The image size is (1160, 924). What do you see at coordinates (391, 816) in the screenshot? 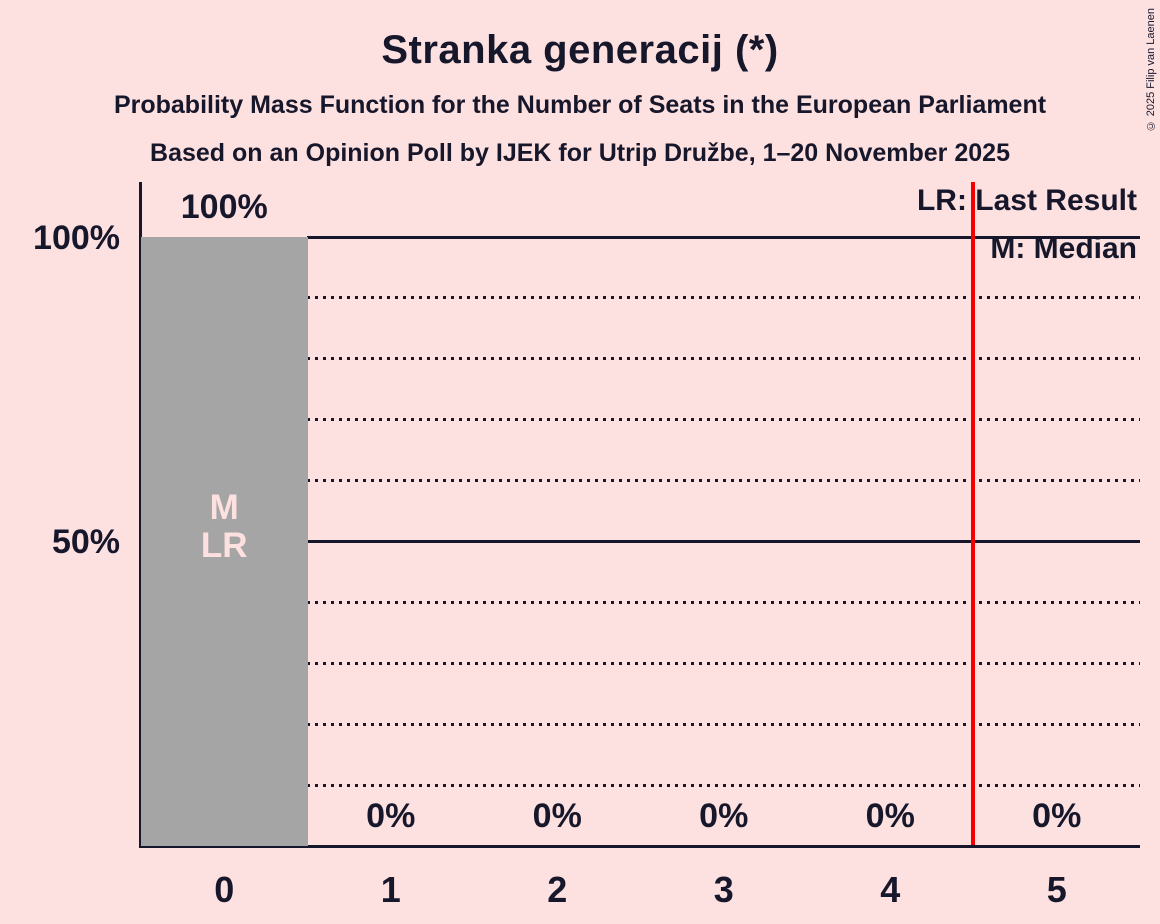
I see `bar-value-label-1: 0%` at bounding box center [391, 816].